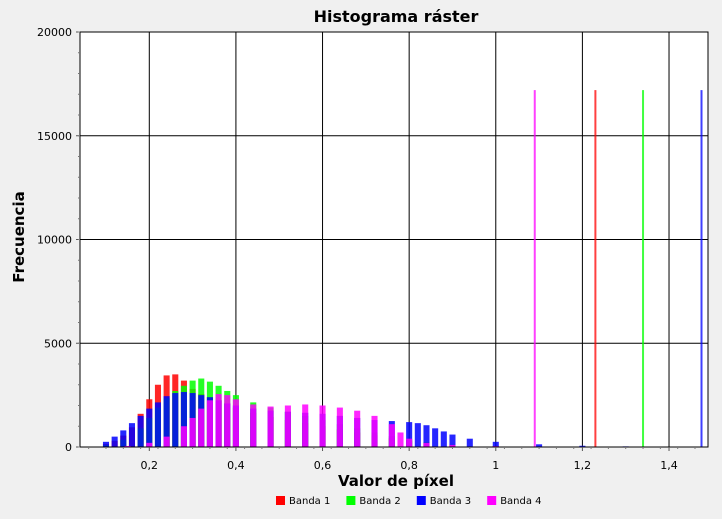  Describe the element at coordinates (396, 16) in the screenshot. I see `chart-title: Histograma ráster` at that location.